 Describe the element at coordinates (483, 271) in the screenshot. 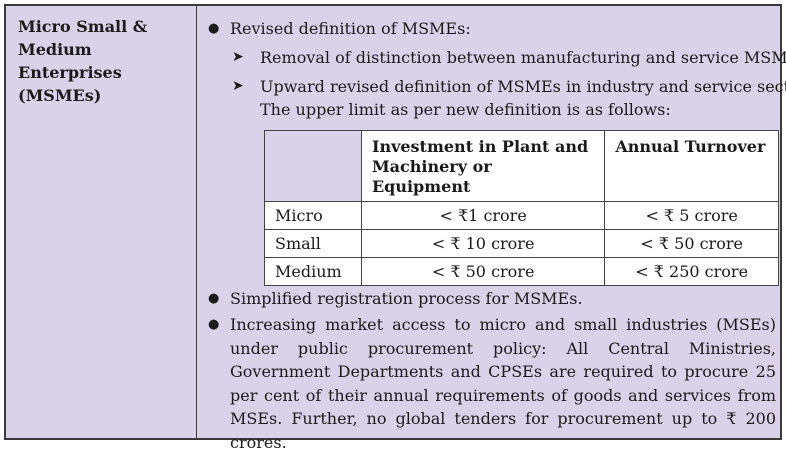

I see `cell-investment: < ₹ 50 crore` at that location.